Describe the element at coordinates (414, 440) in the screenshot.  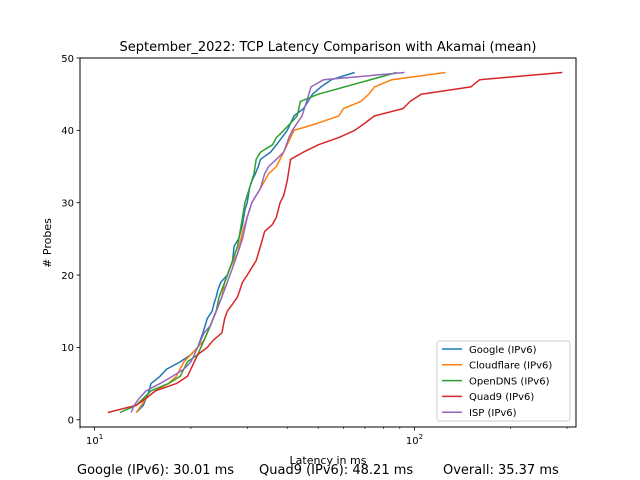
I see `x-tick-label-1: 10²` at that location.